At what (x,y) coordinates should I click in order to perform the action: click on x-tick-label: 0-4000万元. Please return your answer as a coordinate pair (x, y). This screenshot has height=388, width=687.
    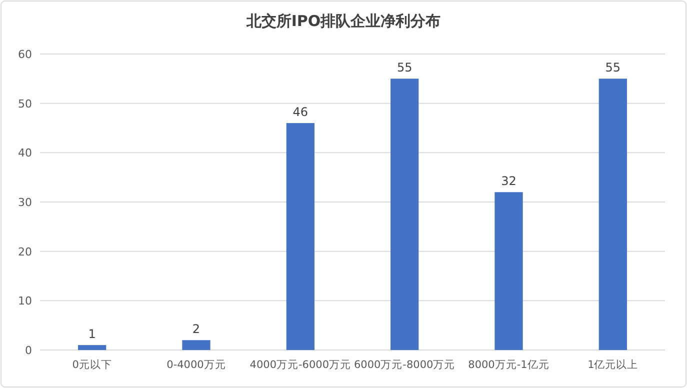
    Looking at the image, I should click on (196, 365).